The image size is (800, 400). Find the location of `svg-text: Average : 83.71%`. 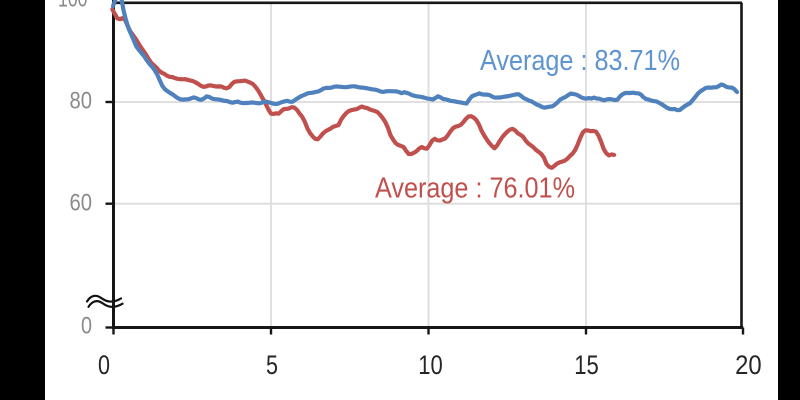

svg-text: Average : 83.71% is located at coordinates (580, 61).